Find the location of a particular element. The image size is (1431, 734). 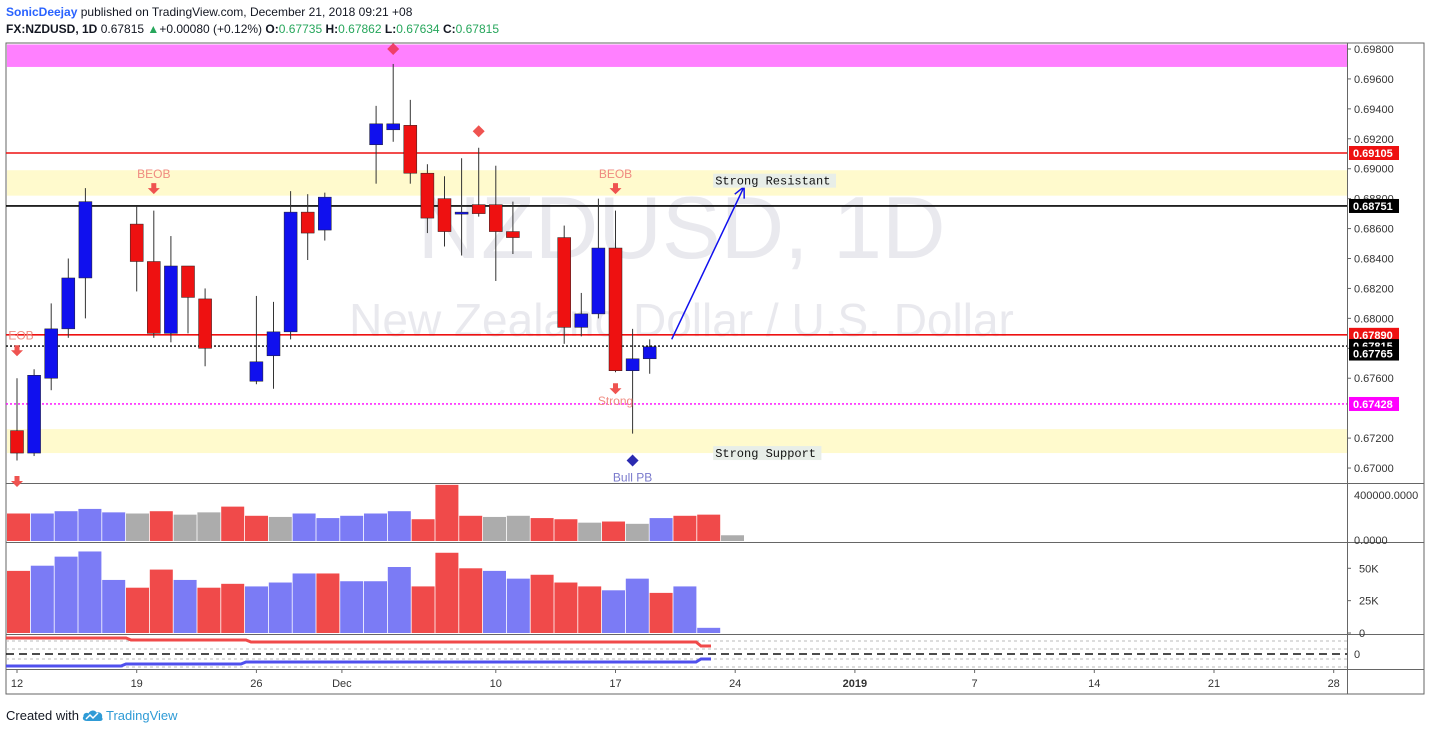

price-label-text: 0.69105 is located at coordinates (1373, 154).